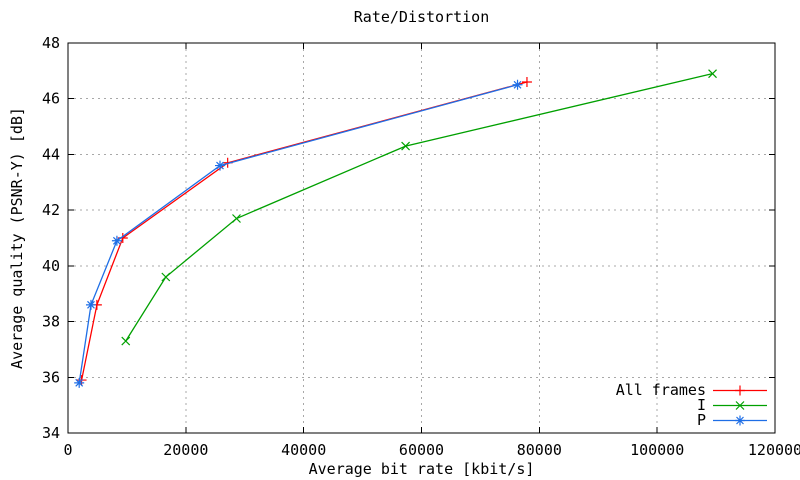 The image size is (800, 480). What do you see at coordinates (51, 154) in the screenshot?
I see `y-tick-label: 44` at bounding box center [51, 154].